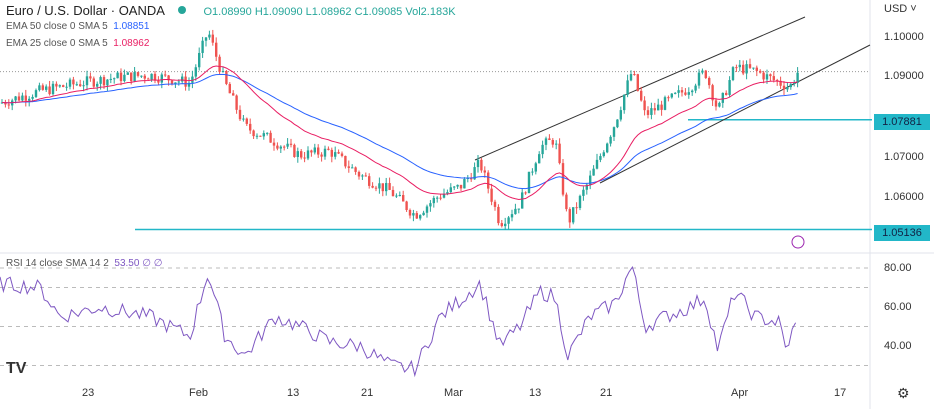 This screenshot has height=409, width=934. I want to click on ema50-value: 1.08851, so click(131, 26).